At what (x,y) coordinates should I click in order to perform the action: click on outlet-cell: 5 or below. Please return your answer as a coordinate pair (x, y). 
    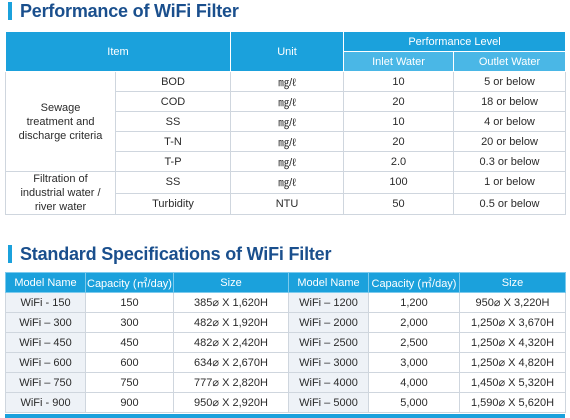
    Looking at the image, I should click on (509, 81).